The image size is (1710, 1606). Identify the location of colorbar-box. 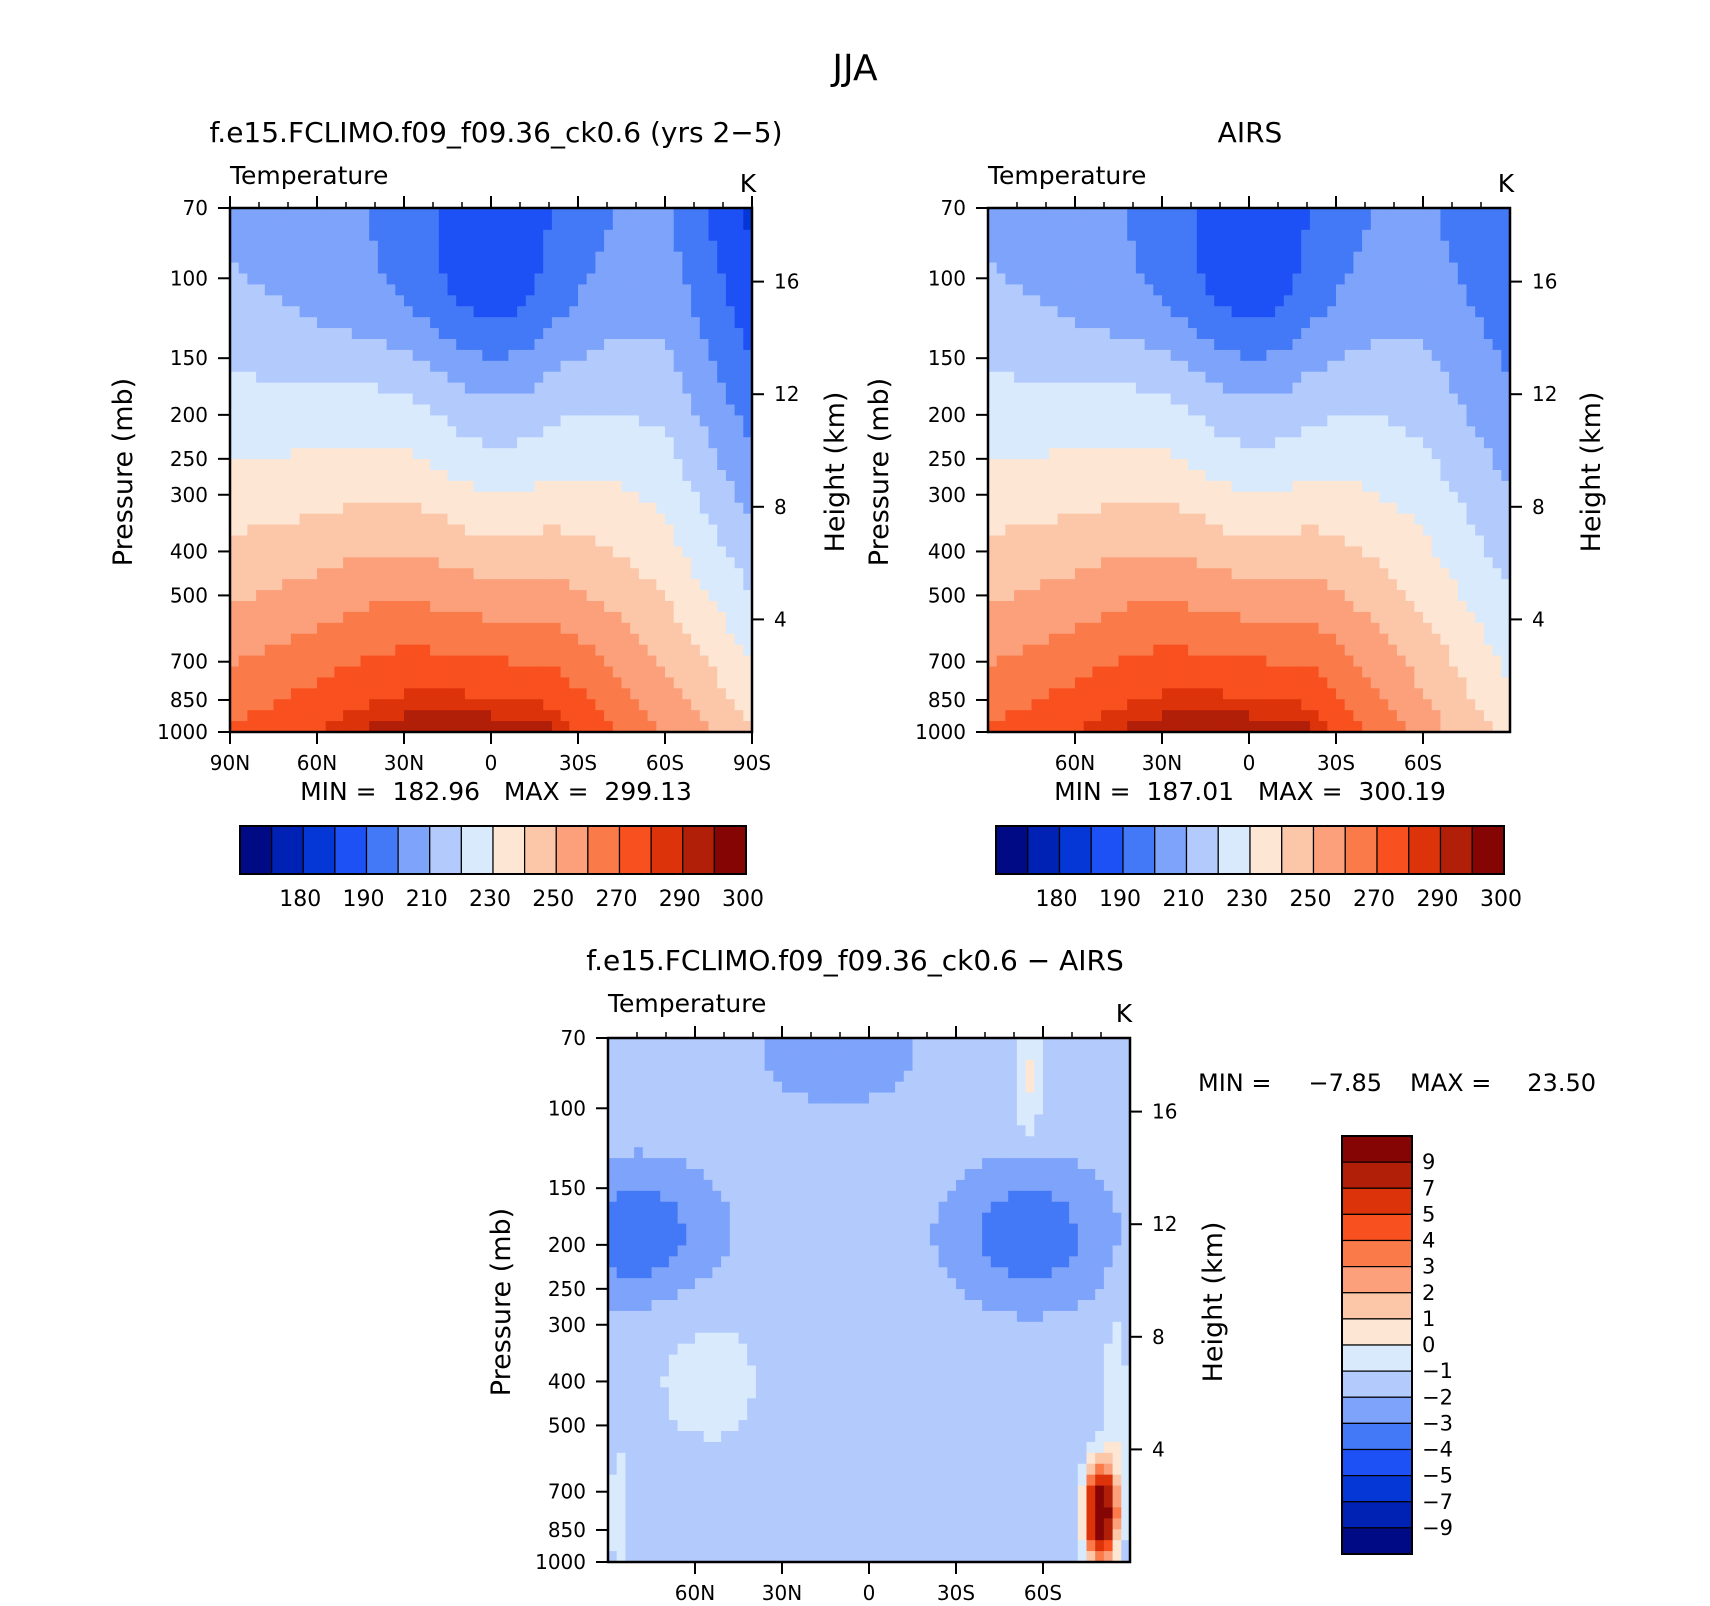
(414, 850).